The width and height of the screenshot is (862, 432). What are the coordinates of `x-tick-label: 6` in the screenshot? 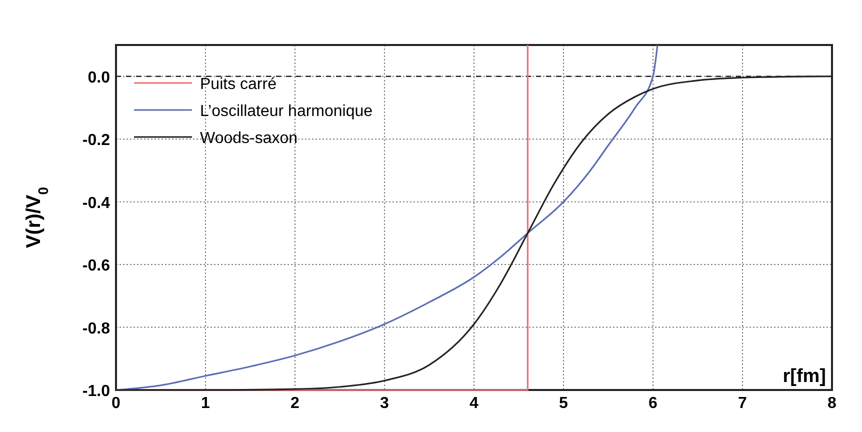 It's located at (653, 403).